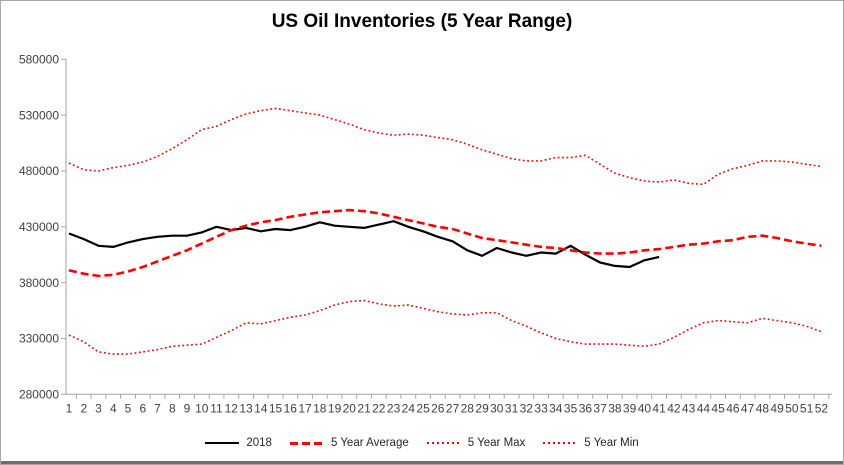 This screenshot has width=844, height=465. What do you see at coordinates (128, 409) in the screenshot?
I see `x-tick-label: 5` at bounding box center [128, 409].